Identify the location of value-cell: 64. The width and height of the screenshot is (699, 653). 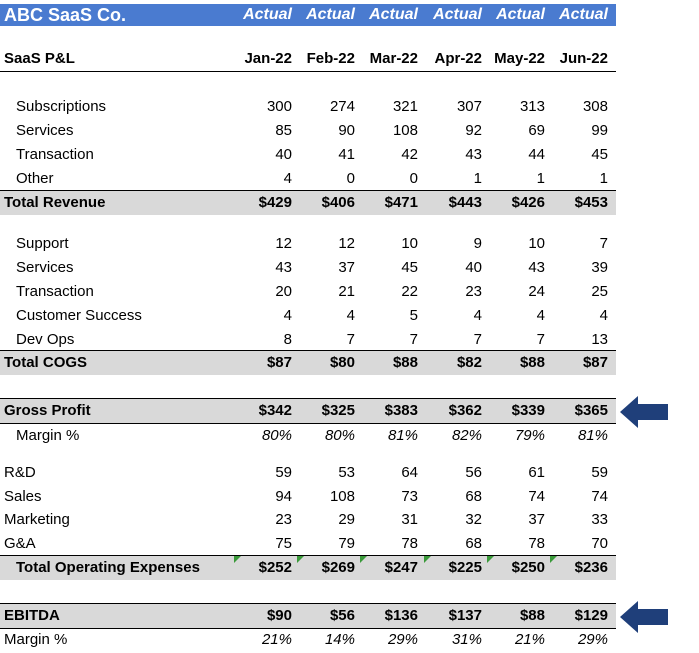
(409, 472).